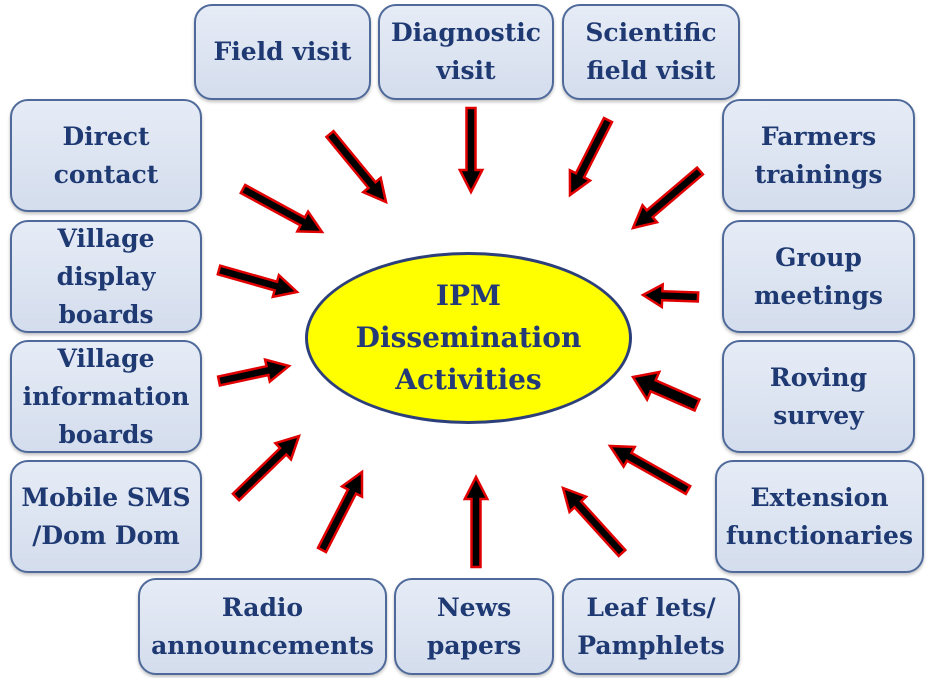  What do you see at coordinates (266, 468) in the screenshot?
I see `arrow-mobile-sms` at bounding box center [266, 468].